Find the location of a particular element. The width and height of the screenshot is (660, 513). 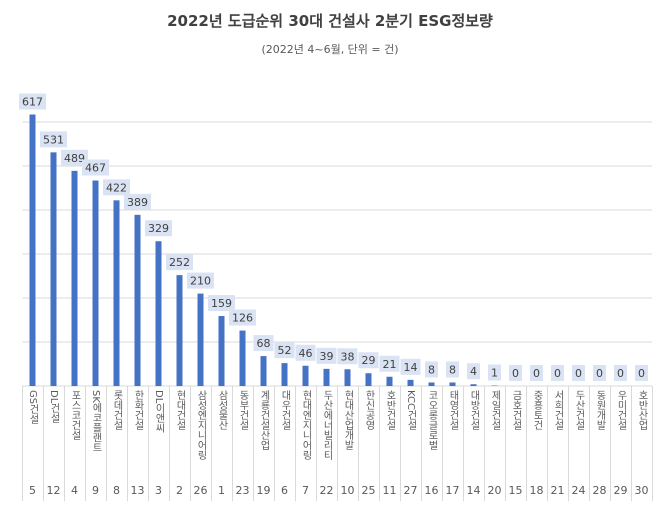

category-label: 동원개발 is located at coordinates (599, 410).